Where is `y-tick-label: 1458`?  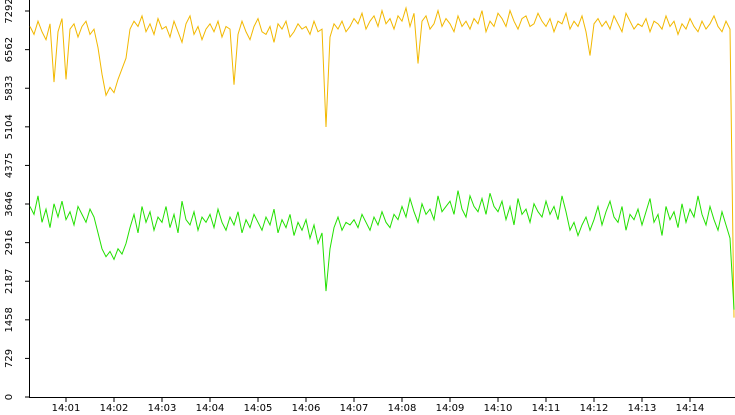 y-tick-label: 1458 is located at coordinates (9, 319).